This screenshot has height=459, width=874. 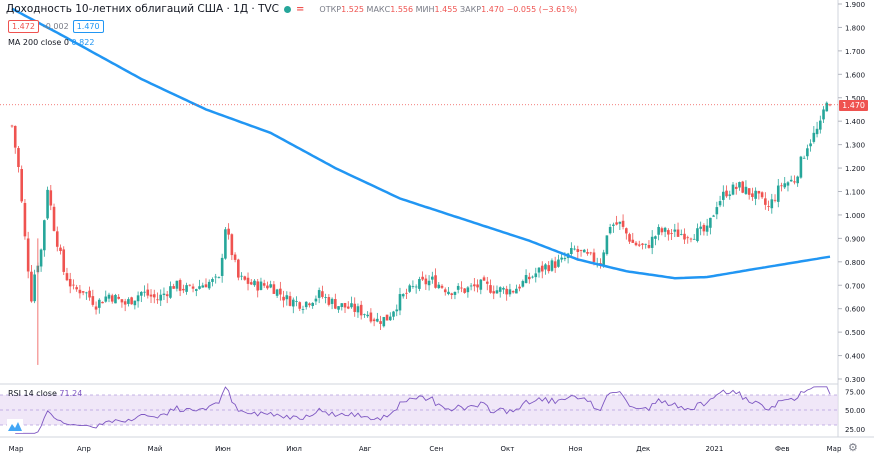 What do you see at coordinates (300, 9) in the screenshot?
I see `compare-icon: =` at bounding box center [300, 9].